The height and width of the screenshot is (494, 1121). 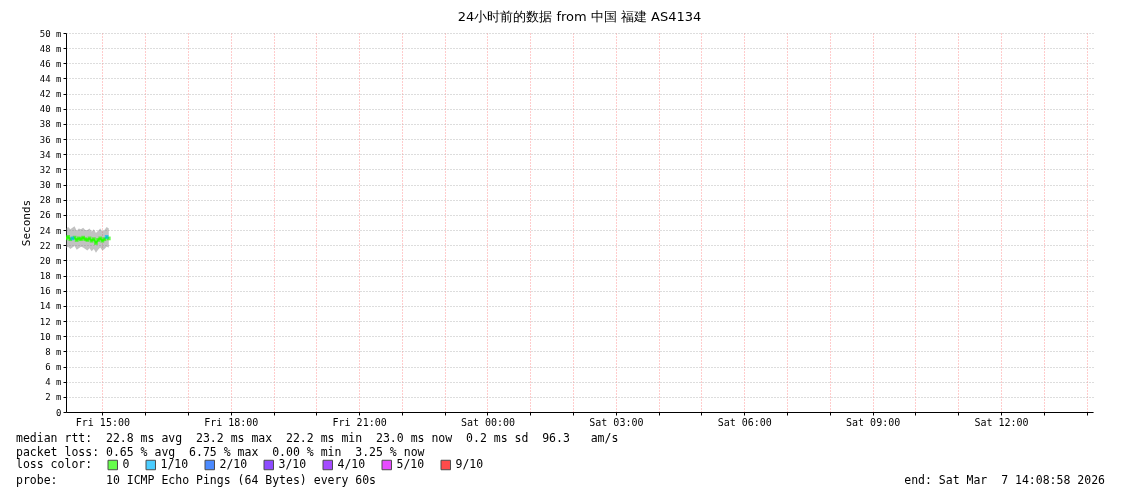 I want to click on y-axis-title: Seconds, so click(x=26, y=223).